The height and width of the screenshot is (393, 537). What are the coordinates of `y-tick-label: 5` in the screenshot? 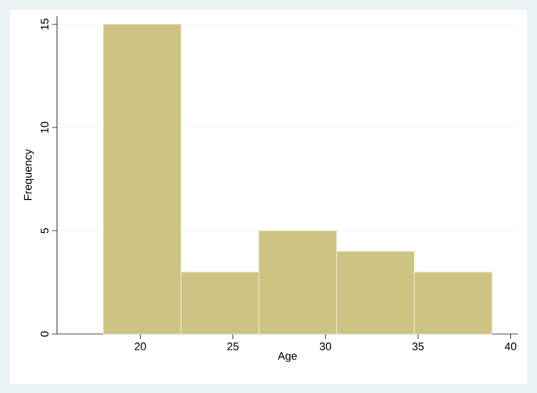 It's located at (44, 231).